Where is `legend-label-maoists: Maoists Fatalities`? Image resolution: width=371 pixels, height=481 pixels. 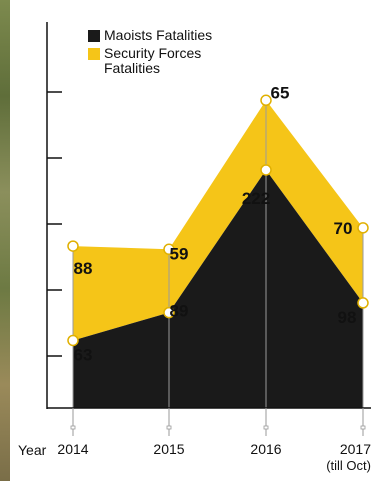 legend-label-maoists: Maoists Fatalities is located at coordinates (158, 35).